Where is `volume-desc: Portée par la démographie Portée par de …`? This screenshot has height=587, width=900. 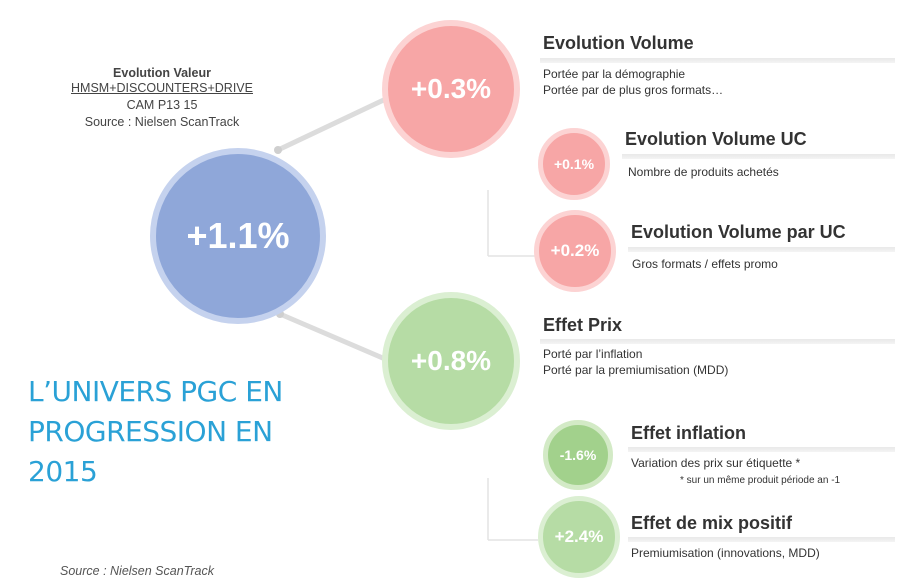 volume-desc: Portée par la démographie Portée par de … is located at coordinates (633, 82).